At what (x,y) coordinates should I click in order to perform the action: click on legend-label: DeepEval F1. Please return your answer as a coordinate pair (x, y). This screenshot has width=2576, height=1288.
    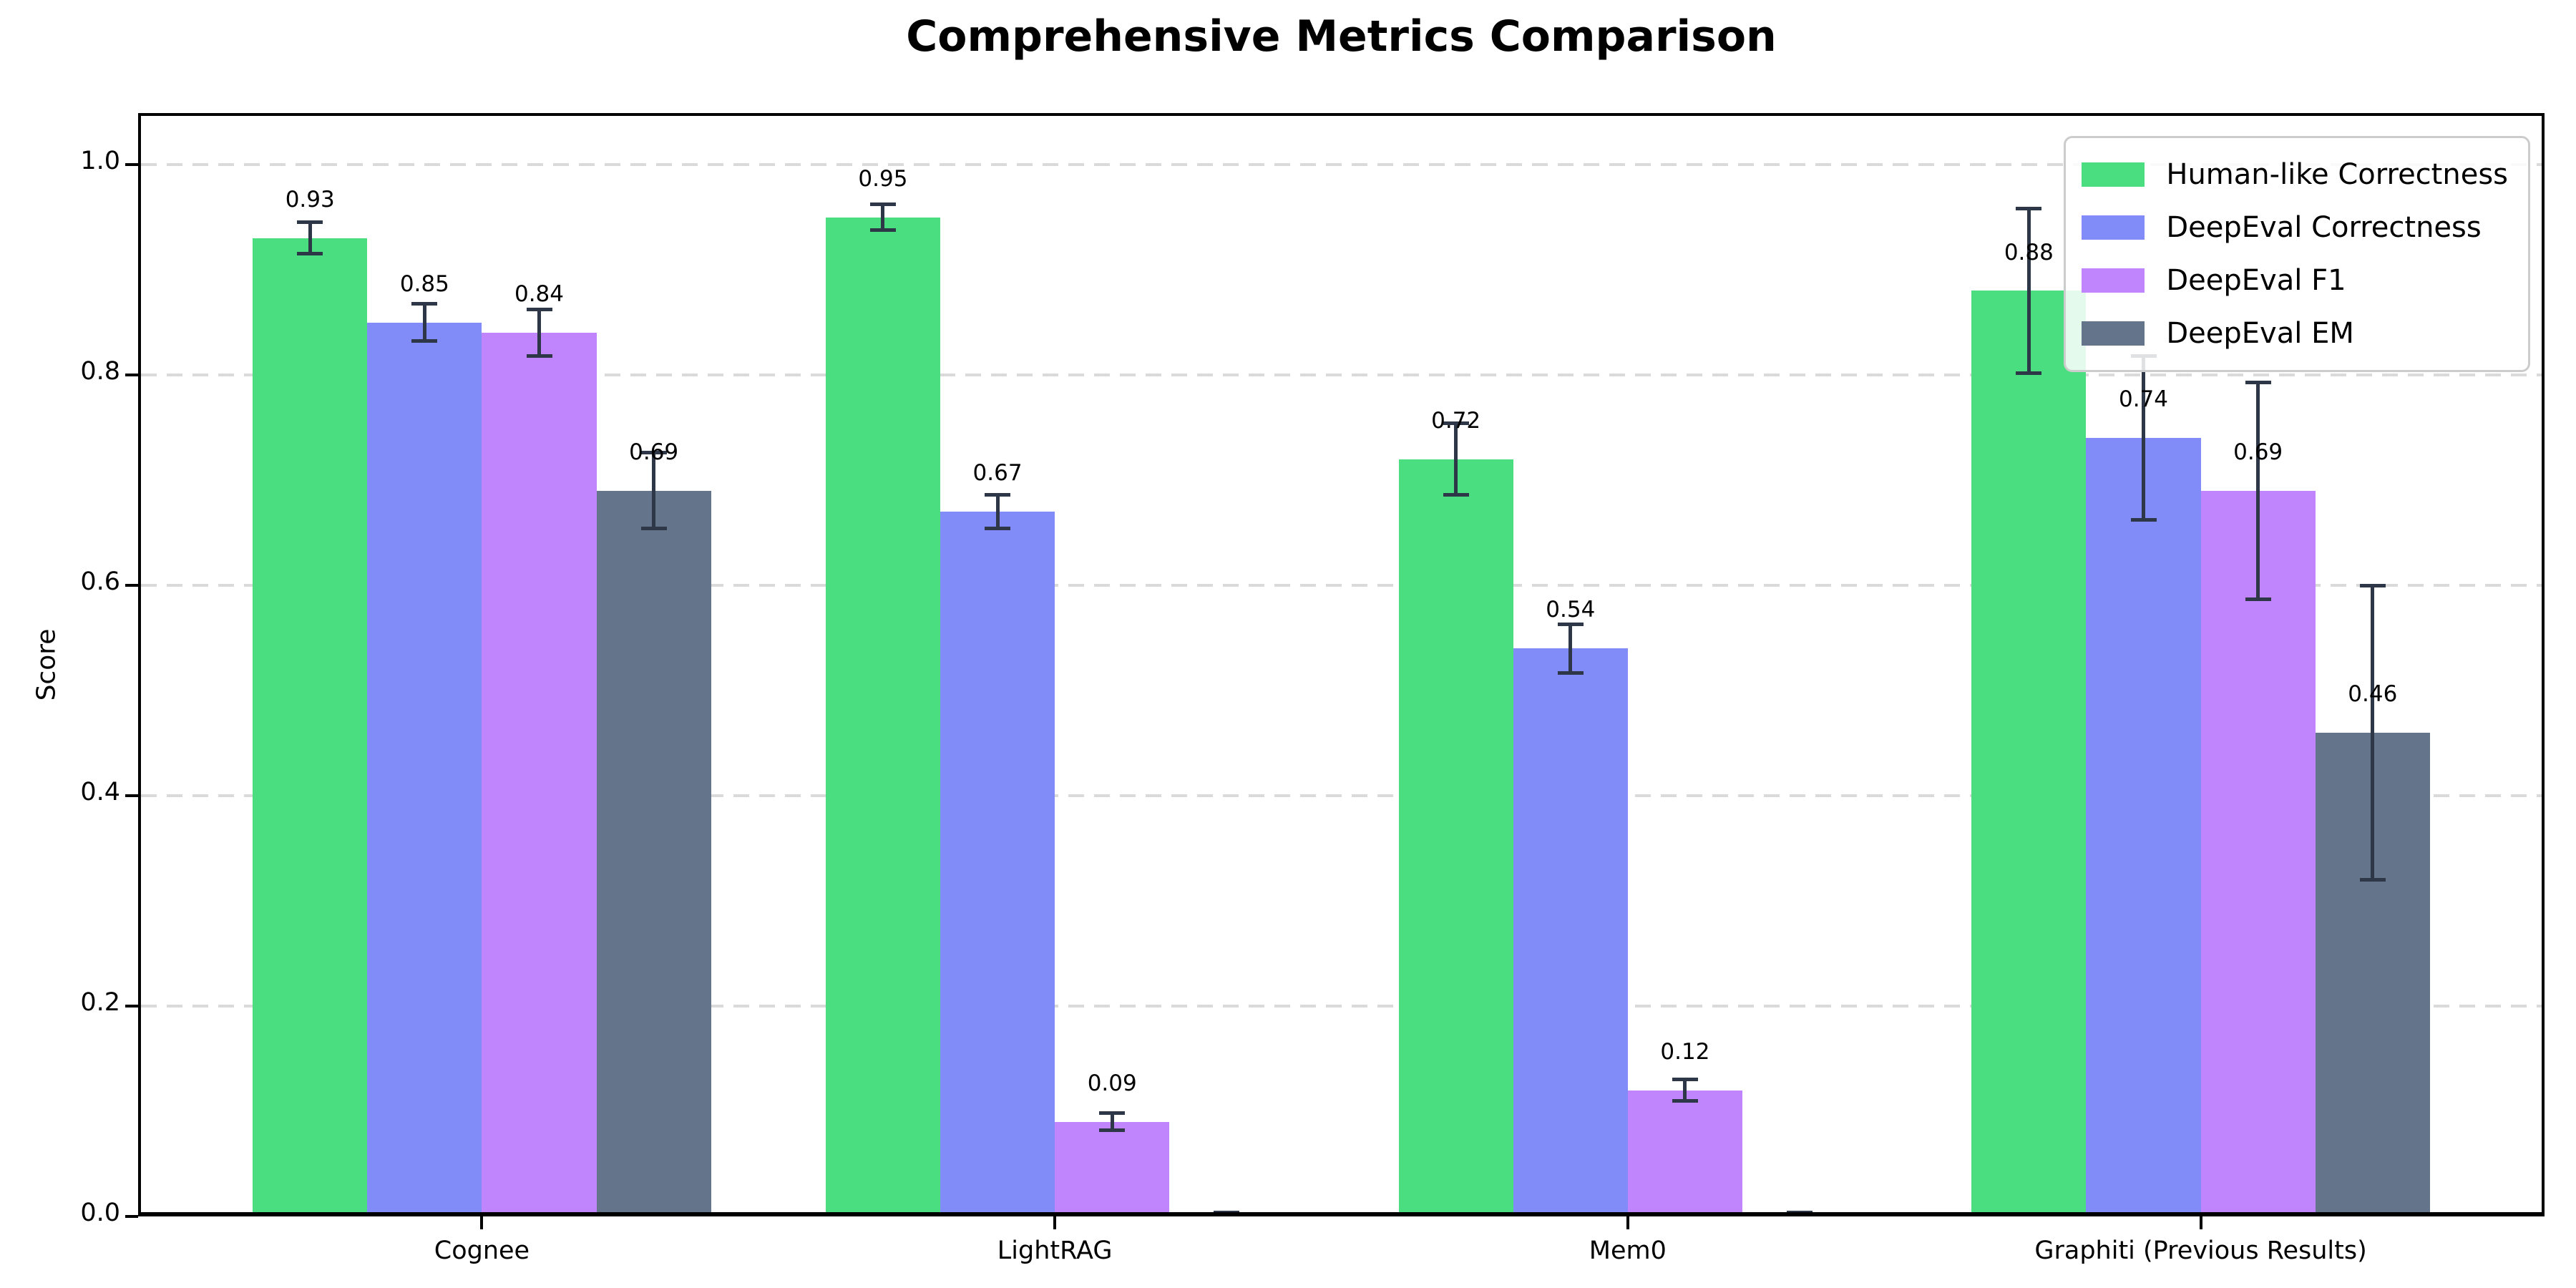
    Looking at the image, I should click on (2256, 280).